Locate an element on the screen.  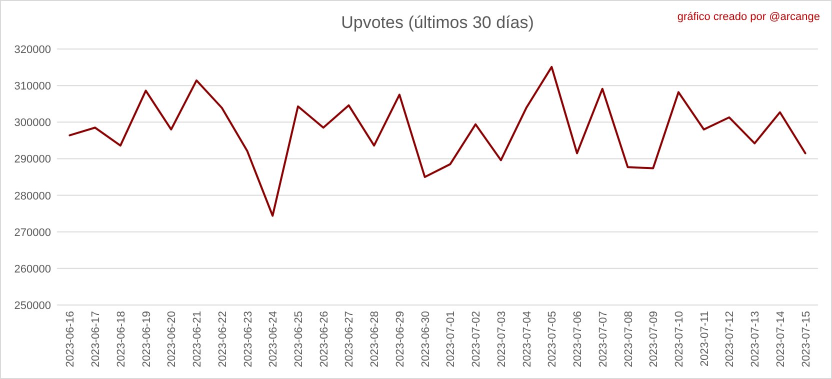
x-tick-label: 2023-06-16 is located at coordinates (70, 339).